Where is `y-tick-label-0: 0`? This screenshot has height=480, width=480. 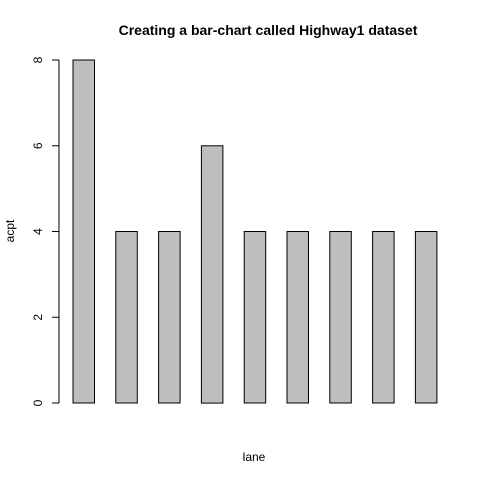 y-tick-label-0: 0 is located at coordinates (38, 402).